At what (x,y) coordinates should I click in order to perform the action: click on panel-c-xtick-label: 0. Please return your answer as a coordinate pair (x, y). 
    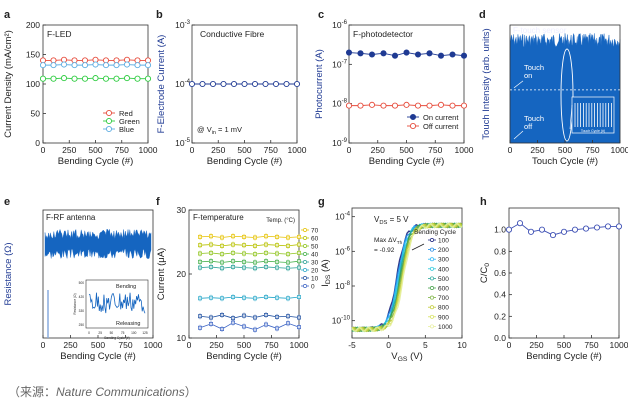
    Looking at the image, I should click on (349, 150).